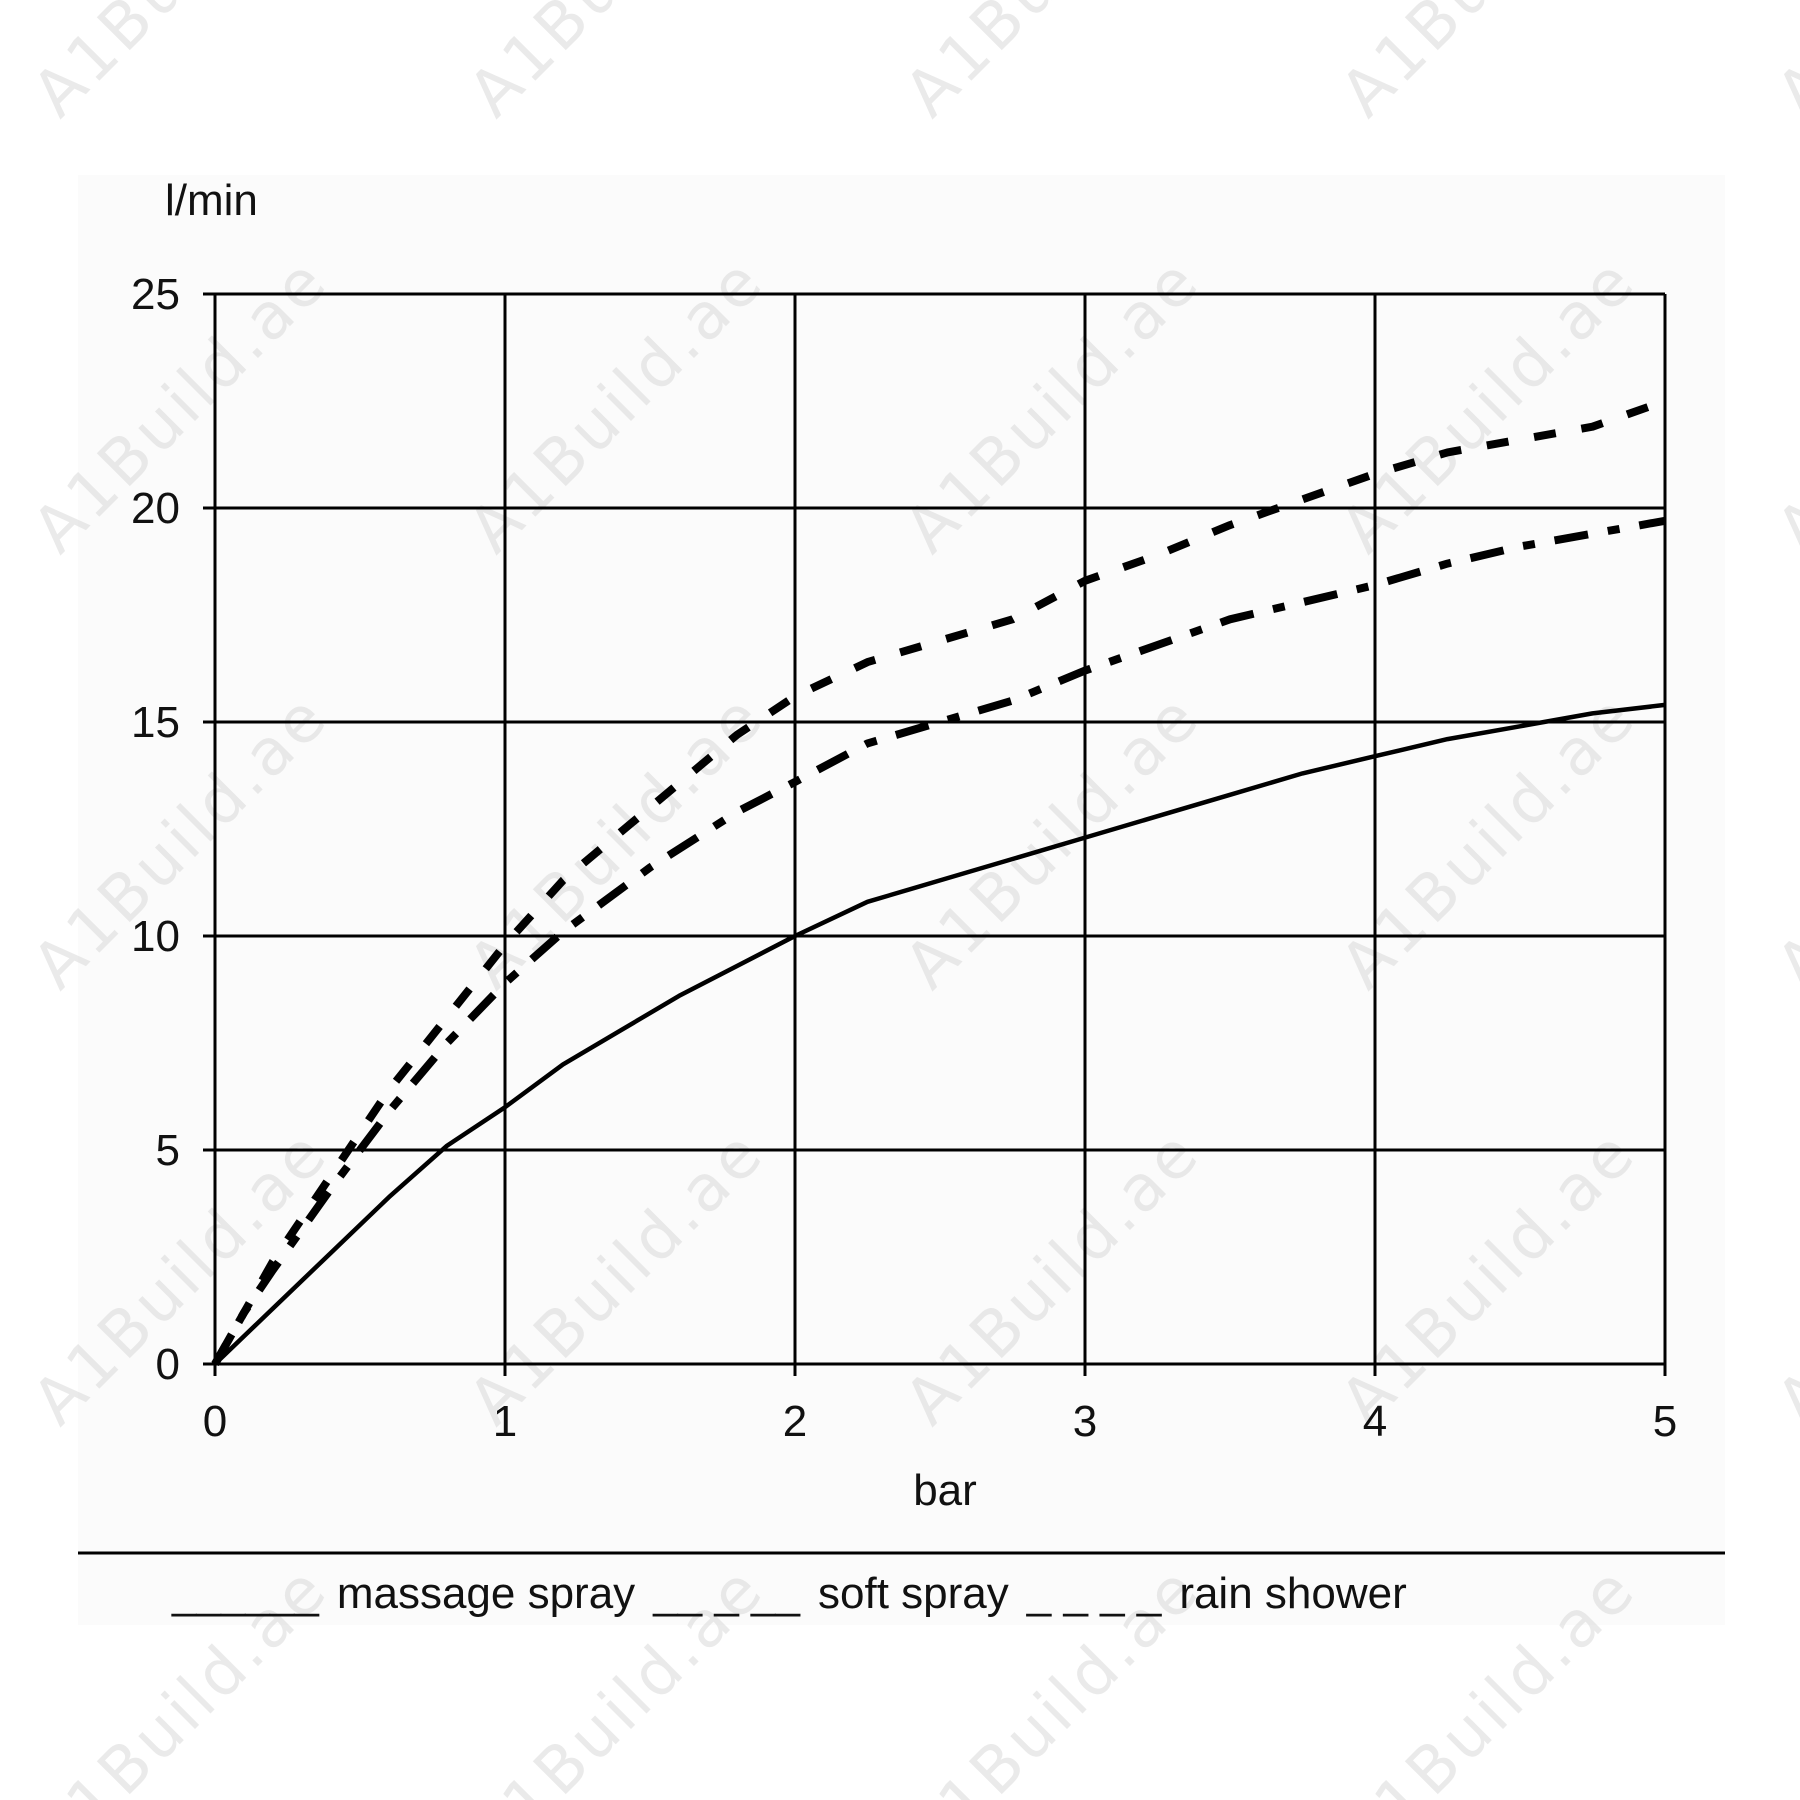 This screenshot has width=1800, height=1800. I want to click on legend-label: soft spray, so click(913, 1593).